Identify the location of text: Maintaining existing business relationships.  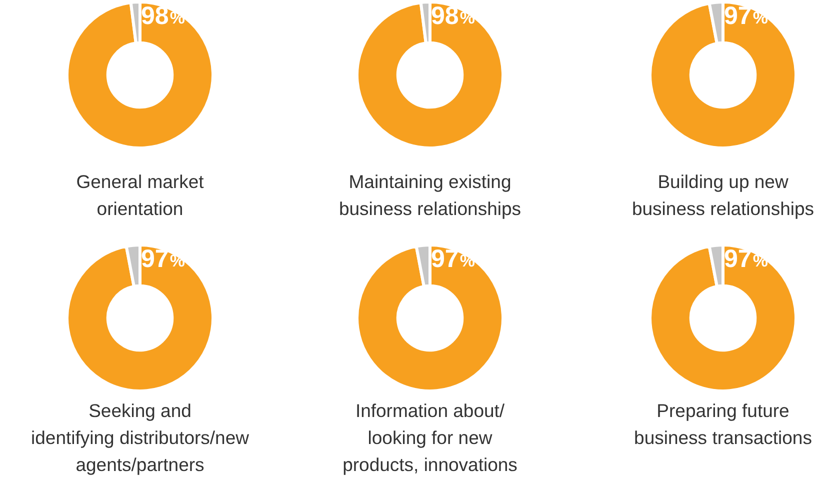
(430, 195).